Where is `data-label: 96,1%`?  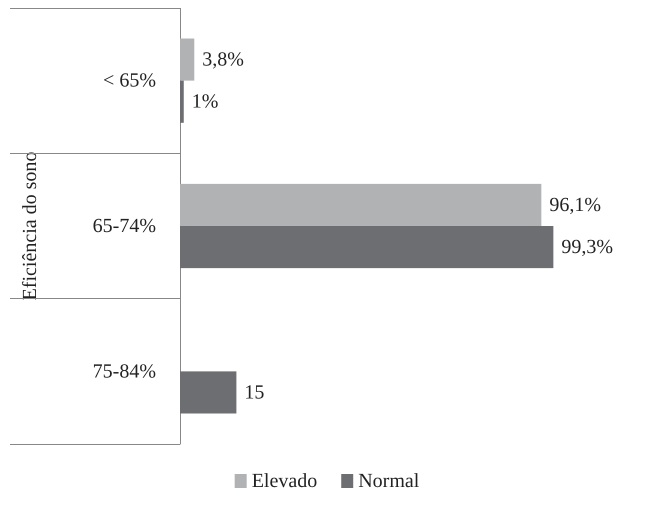 data-label: 96,1% is located at coordinates (575, 205).